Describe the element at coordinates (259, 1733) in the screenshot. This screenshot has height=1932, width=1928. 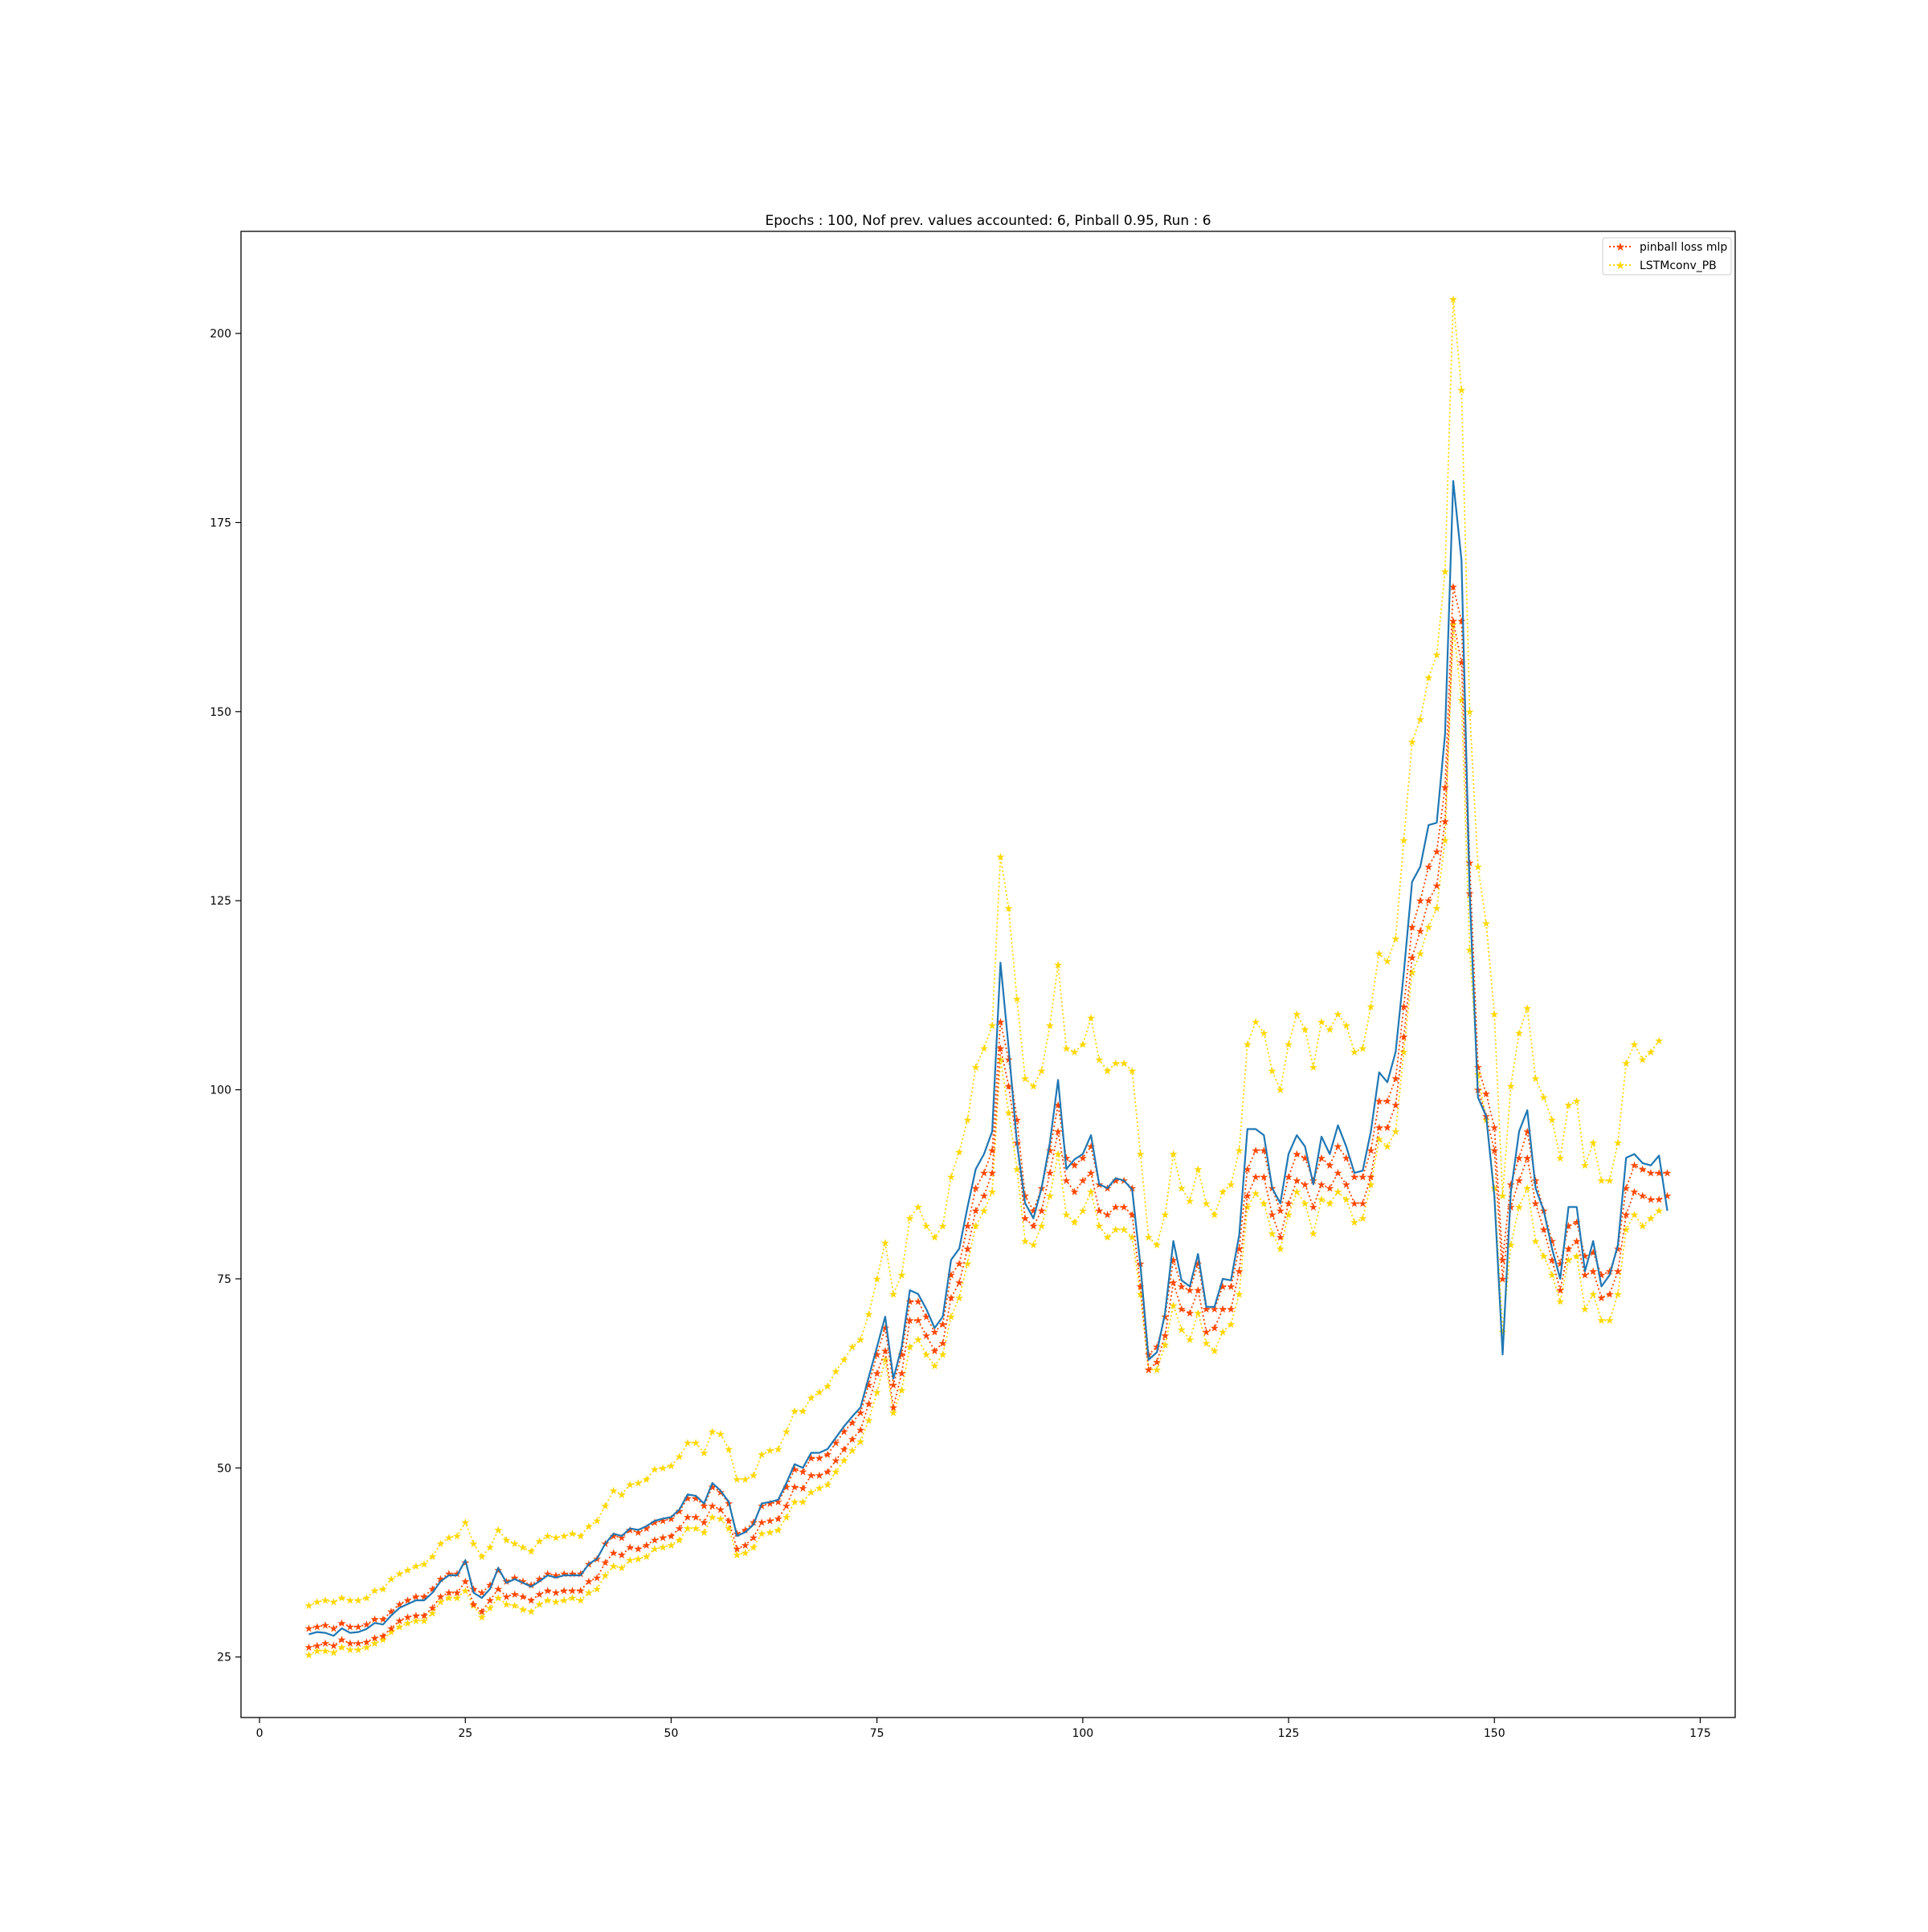
I see `x-tick-label: 0` at that location.